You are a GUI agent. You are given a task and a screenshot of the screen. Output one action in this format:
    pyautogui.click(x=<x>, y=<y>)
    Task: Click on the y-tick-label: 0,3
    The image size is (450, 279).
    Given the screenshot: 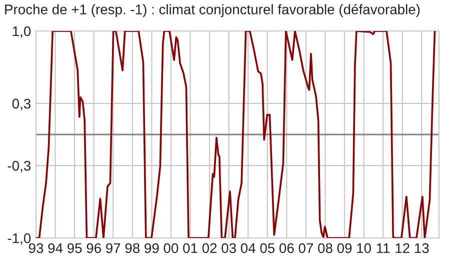 What is the action you would take?
    pyautogui.click(x=21, y=104)
    